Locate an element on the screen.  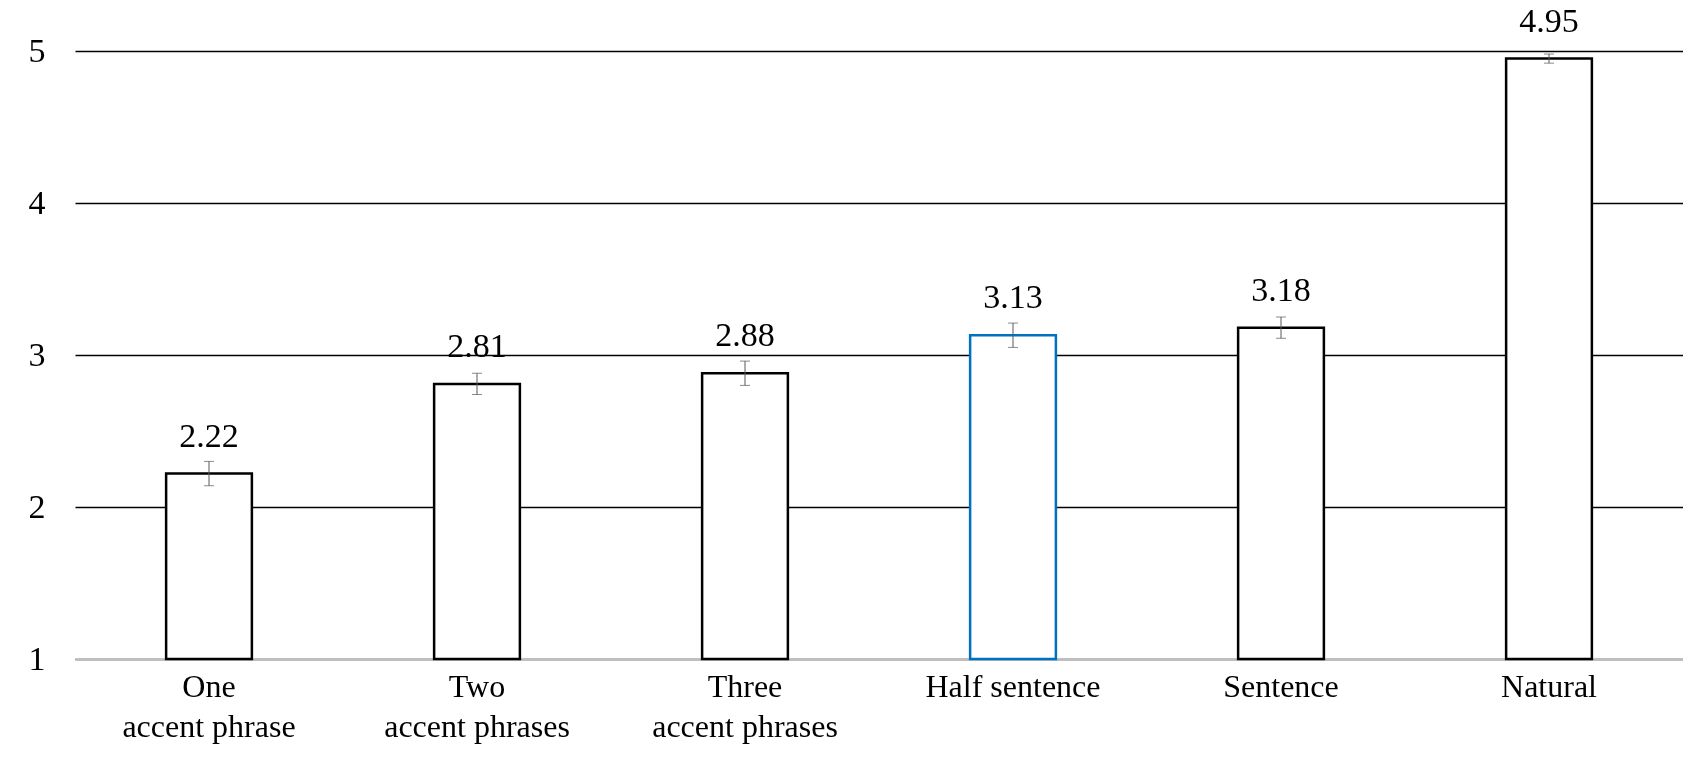
data-label: 3.13 is located at coordinates (1013, 297).